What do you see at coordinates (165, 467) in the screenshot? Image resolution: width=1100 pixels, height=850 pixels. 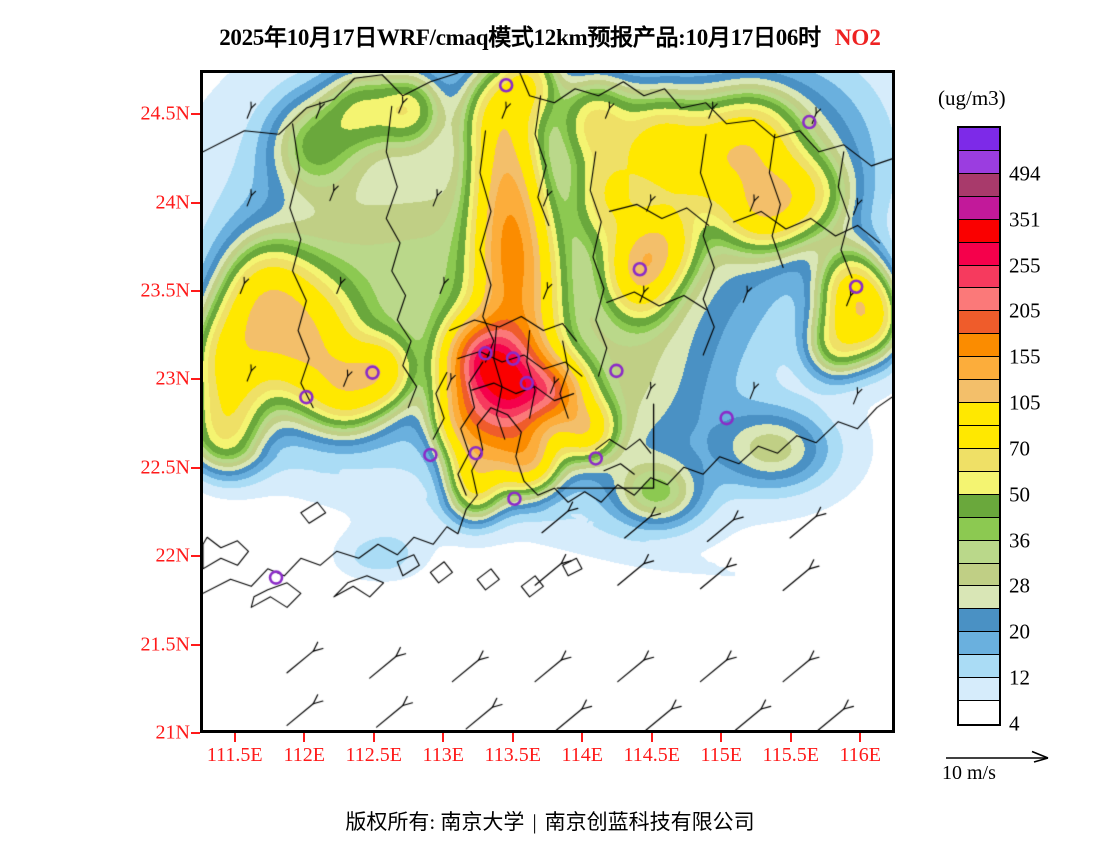 I see `y-axis-label: 22.5N` at bounding box center [165, 467].